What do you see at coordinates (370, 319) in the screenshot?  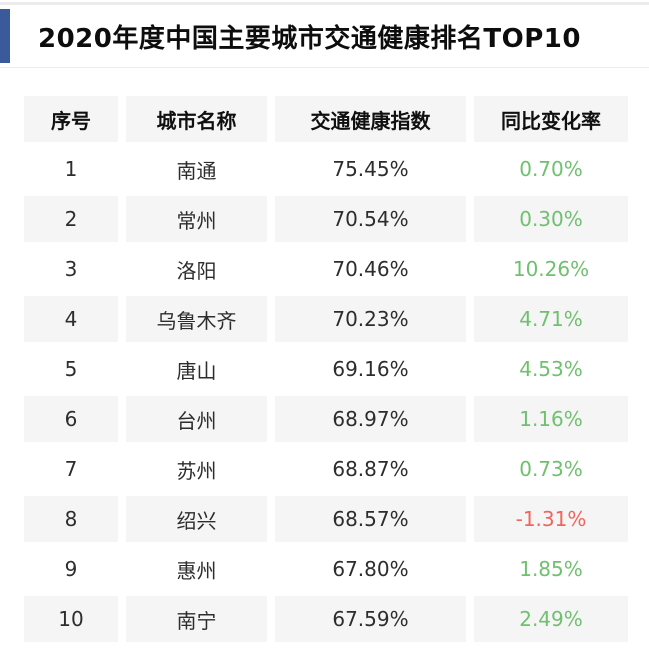 I see `index-cell: 70.23%` at bounding box center [370, 319].